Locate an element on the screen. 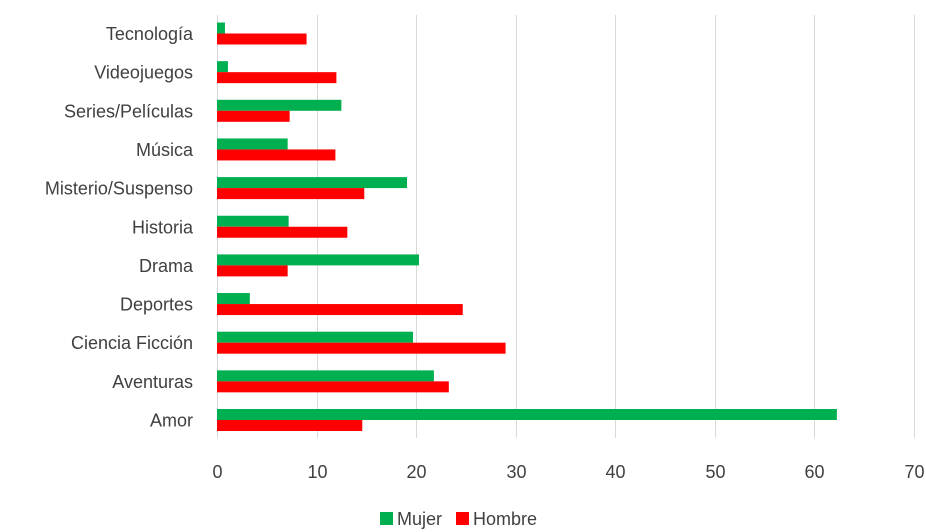 The image size is (926, 532). category-label: Aventuras is located at coordinates (152, 382).